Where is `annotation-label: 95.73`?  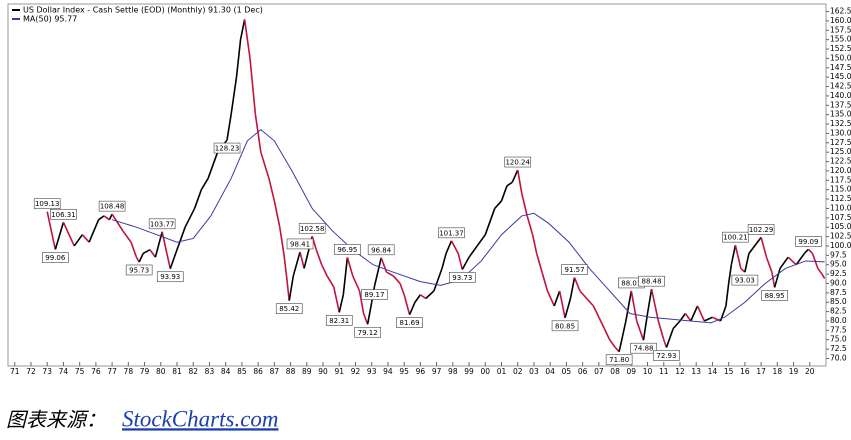 annotation-label: 95.73 is located at coordinates (139, 270).